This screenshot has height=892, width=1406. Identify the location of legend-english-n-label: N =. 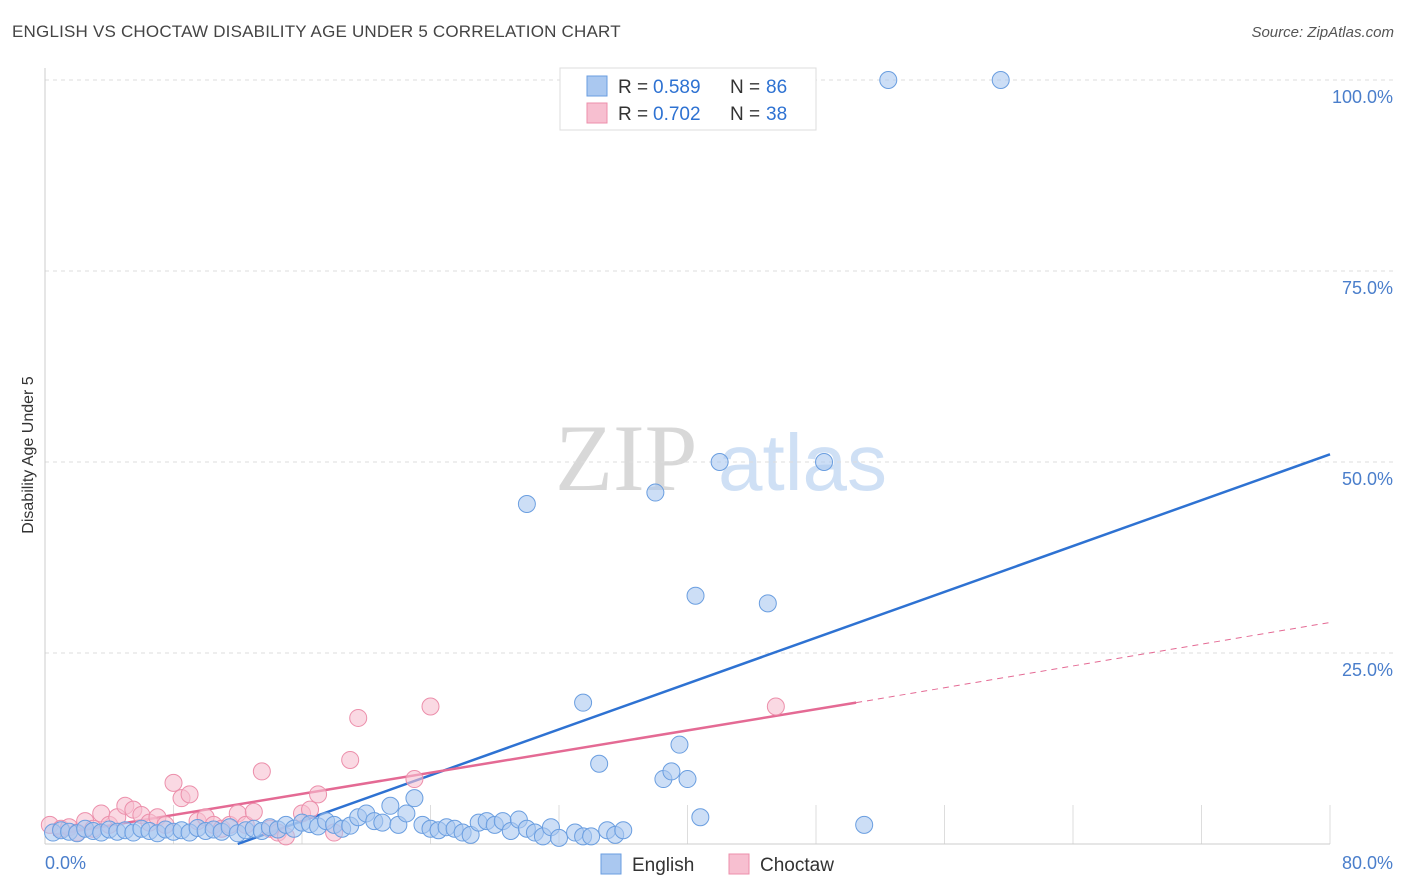
(745, 87).